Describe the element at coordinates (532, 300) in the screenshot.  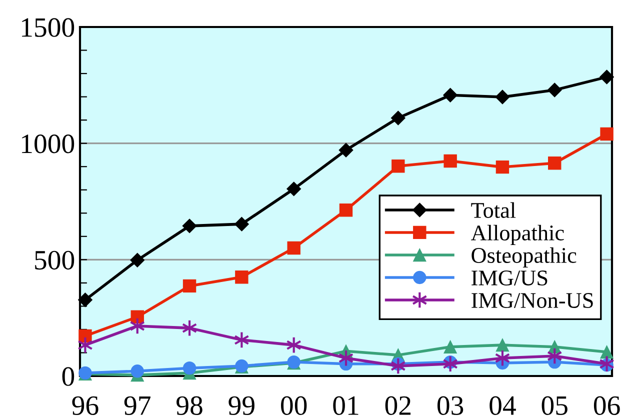
I see `legend-label: IMG/Non-US` at that location.